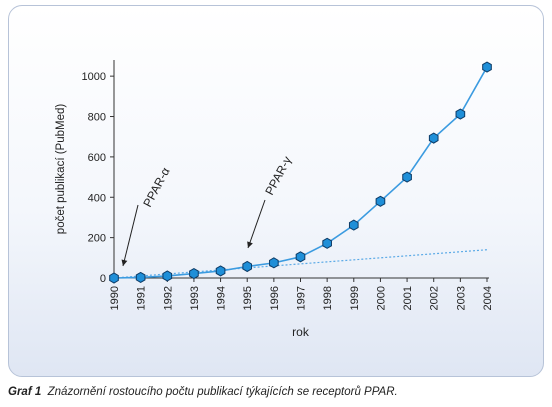  Describe the element at coordinates (435, 298) in the screenshot. I see `x-tick-label: 2002` at that location.